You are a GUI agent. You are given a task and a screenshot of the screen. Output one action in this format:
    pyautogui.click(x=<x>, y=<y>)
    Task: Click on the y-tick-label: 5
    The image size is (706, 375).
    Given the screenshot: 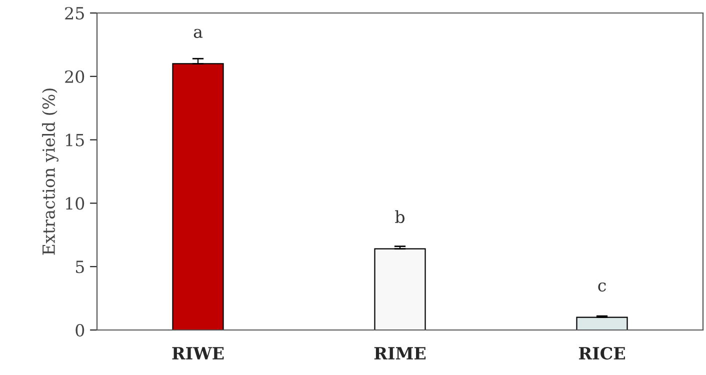 What is the action you would take?
    pyautogui.click(x=80, y=267)
    